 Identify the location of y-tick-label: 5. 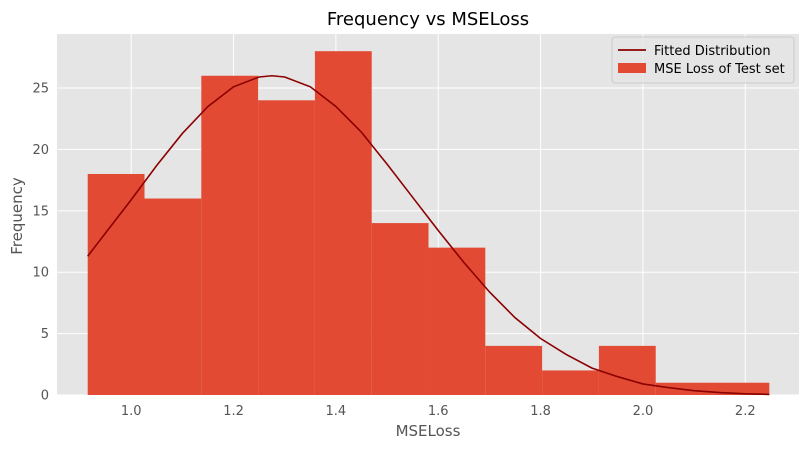
(45, 334).